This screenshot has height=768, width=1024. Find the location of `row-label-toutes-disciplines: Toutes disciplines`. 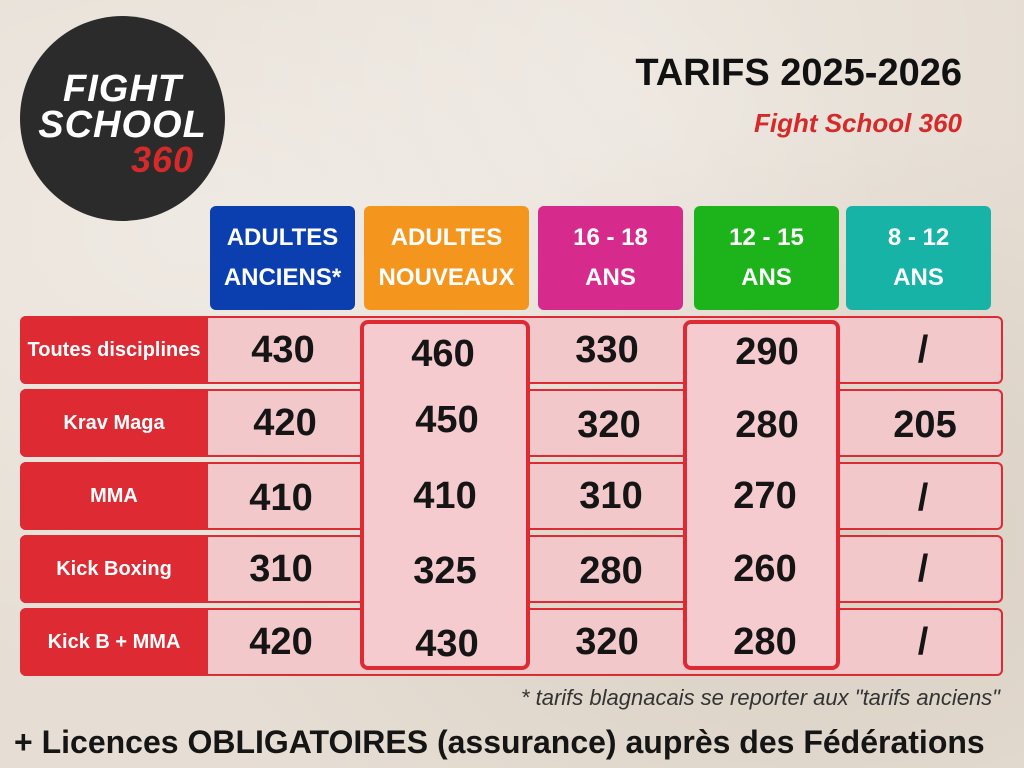

row-label-toutes-disciplines: Toutes disciplines is located at coordinates (114, 350).